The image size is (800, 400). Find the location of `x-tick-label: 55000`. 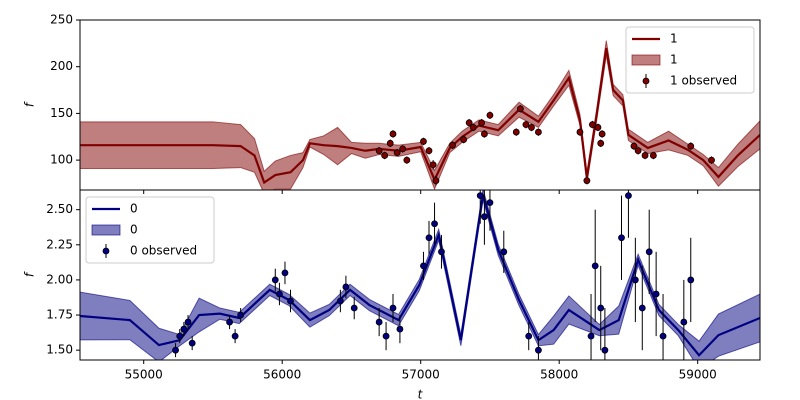

x-tick-label: 55000 is located at coordinates (144, 375).